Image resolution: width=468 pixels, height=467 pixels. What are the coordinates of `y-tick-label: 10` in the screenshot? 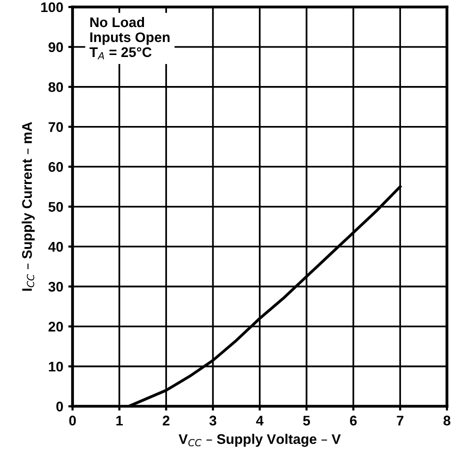 It's located at (55, 367).